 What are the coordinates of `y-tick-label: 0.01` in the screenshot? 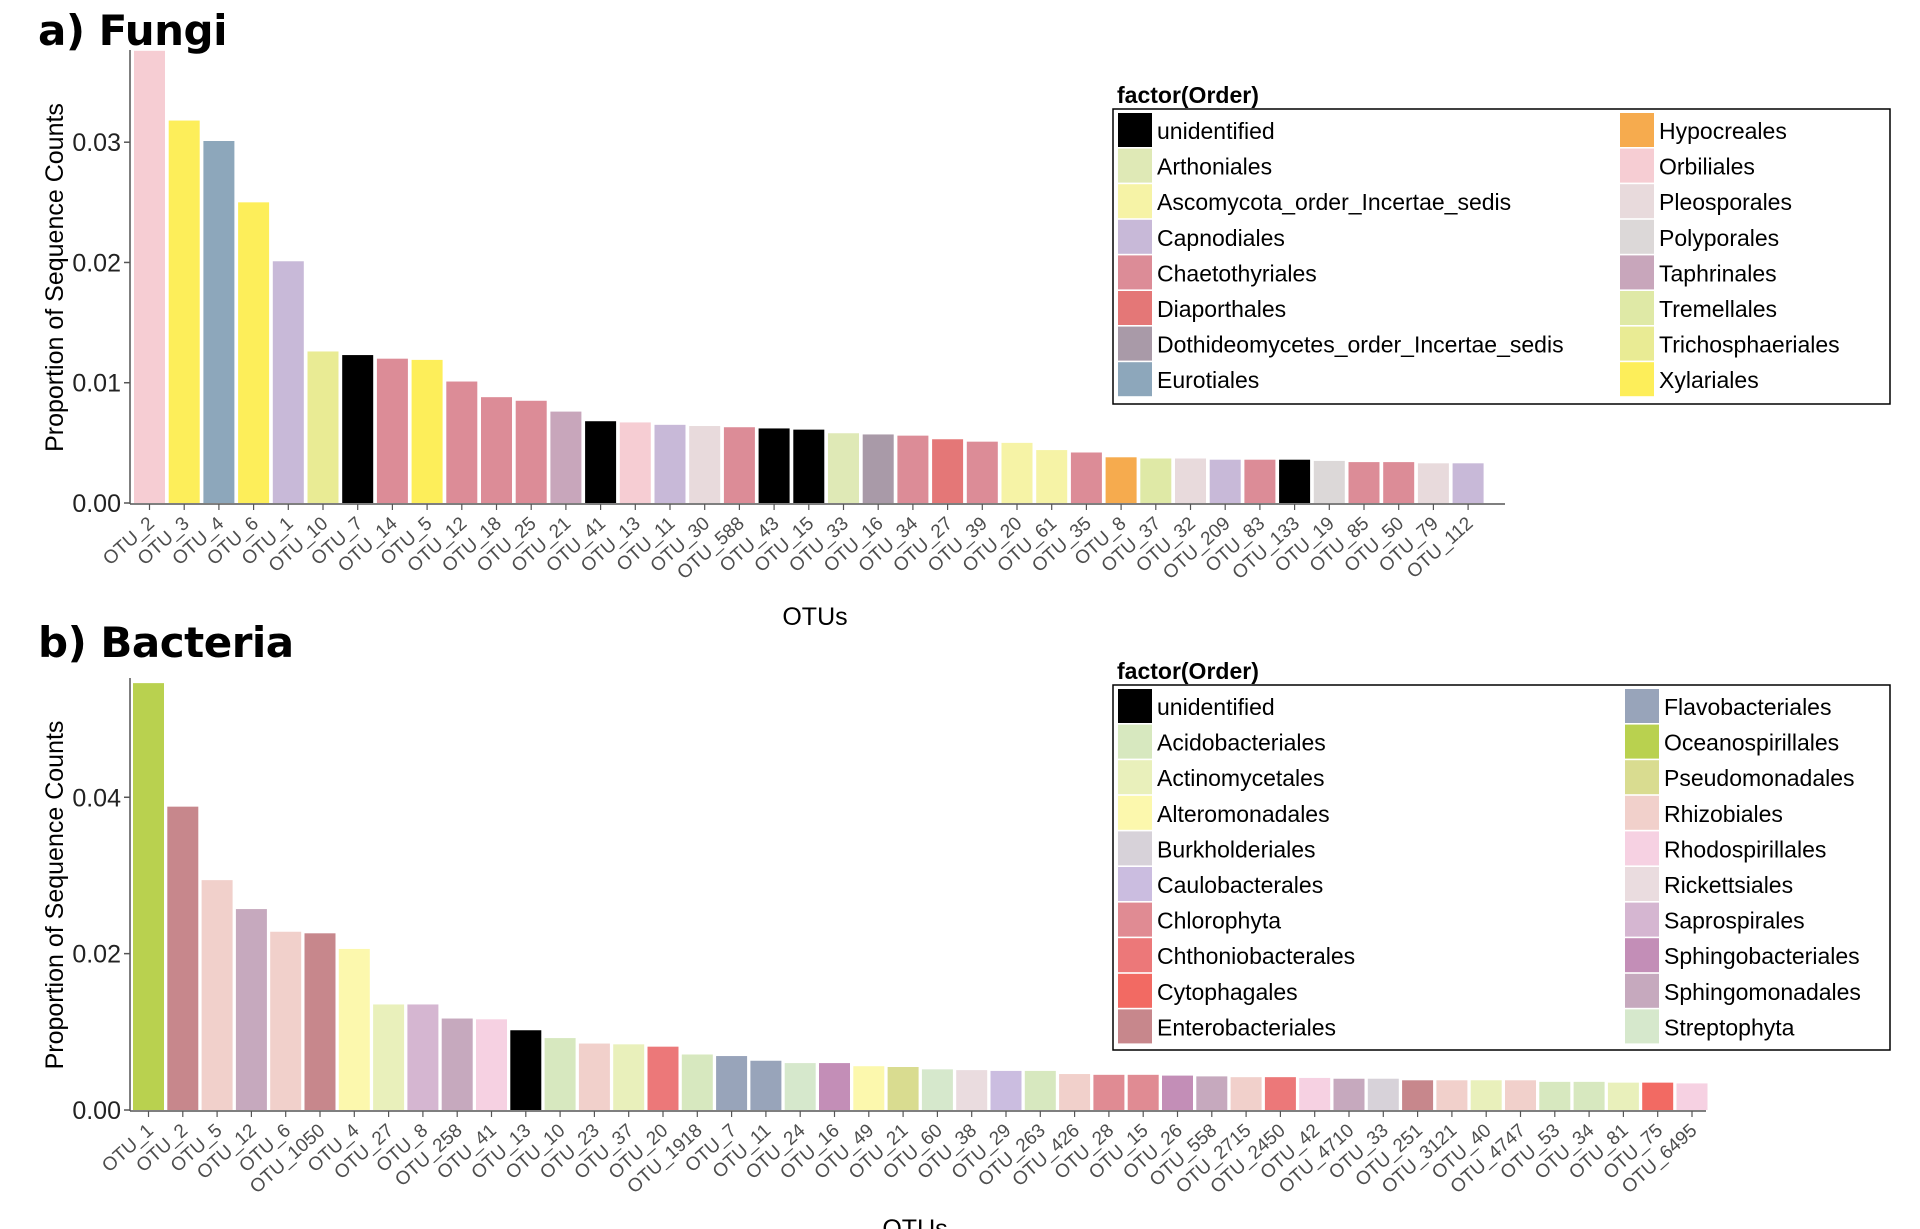 It's located at (96, 384).